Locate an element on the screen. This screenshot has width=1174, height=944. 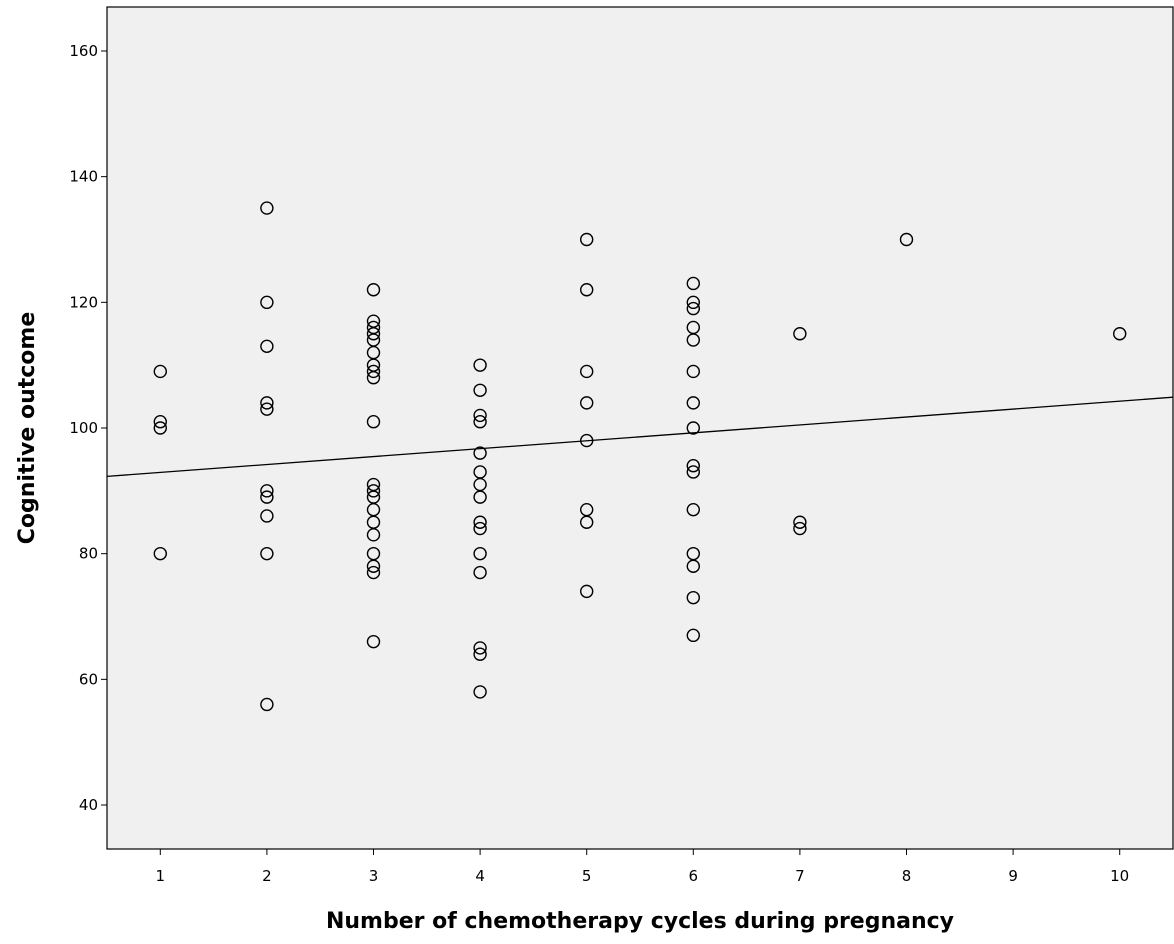
fit-line is located at coordinates (640, 437).